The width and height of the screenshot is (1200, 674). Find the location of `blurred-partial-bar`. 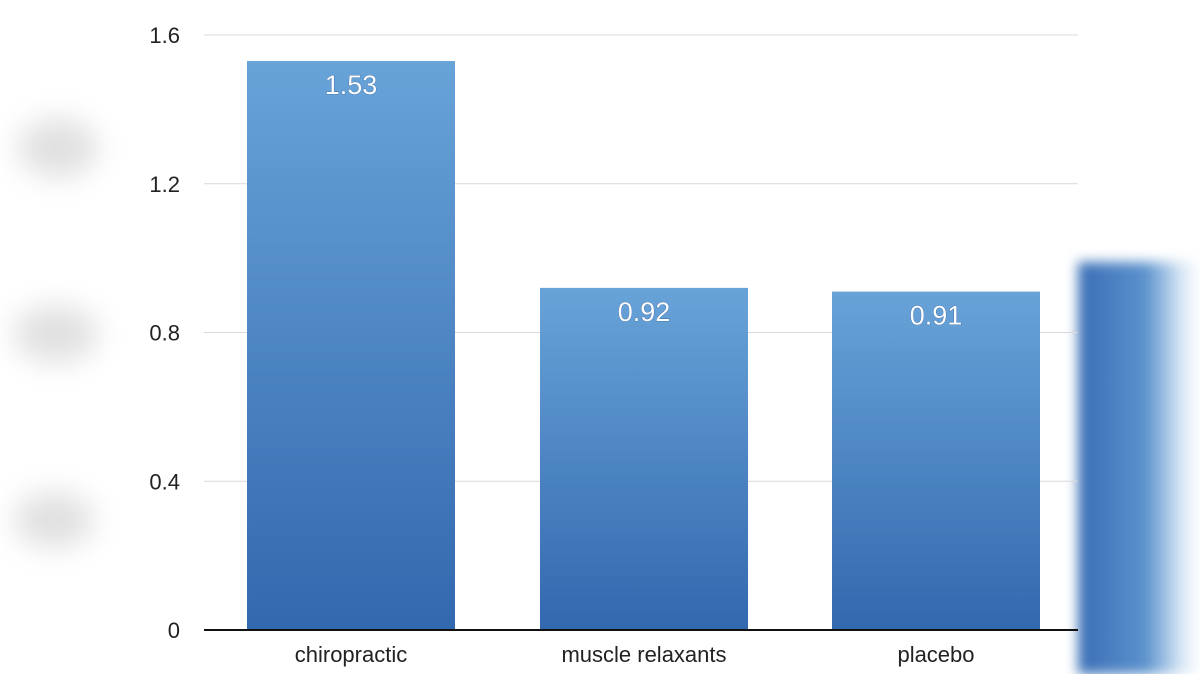

blurred-partial-bar is located at coordinates (1139, 468).